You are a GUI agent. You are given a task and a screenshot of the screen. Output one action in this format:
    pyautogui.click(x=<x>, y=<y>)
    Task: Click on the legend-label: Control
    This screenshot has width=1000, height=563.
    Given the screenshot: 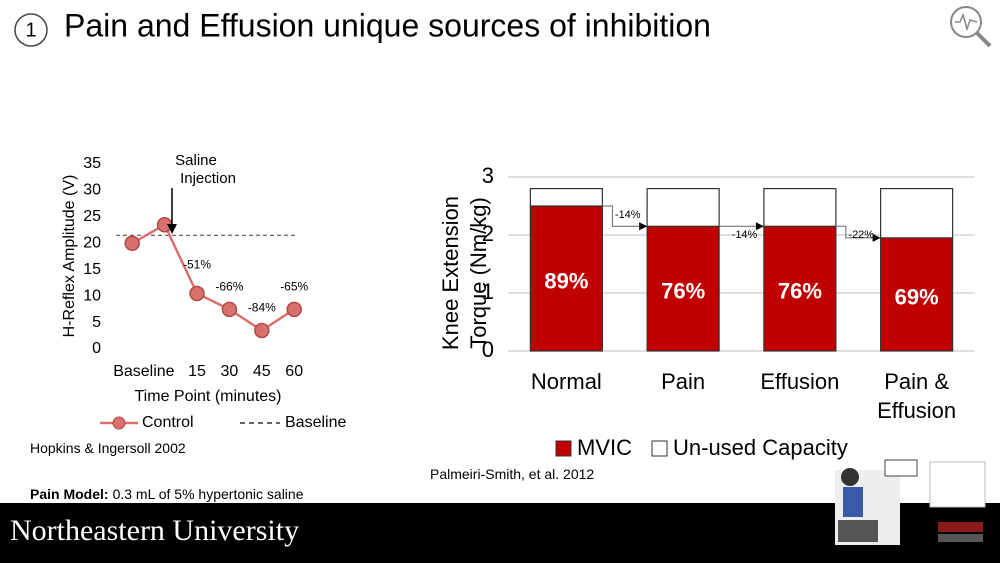 What is the action you would take?
    pyautogui.click(x=168, y=422)
    